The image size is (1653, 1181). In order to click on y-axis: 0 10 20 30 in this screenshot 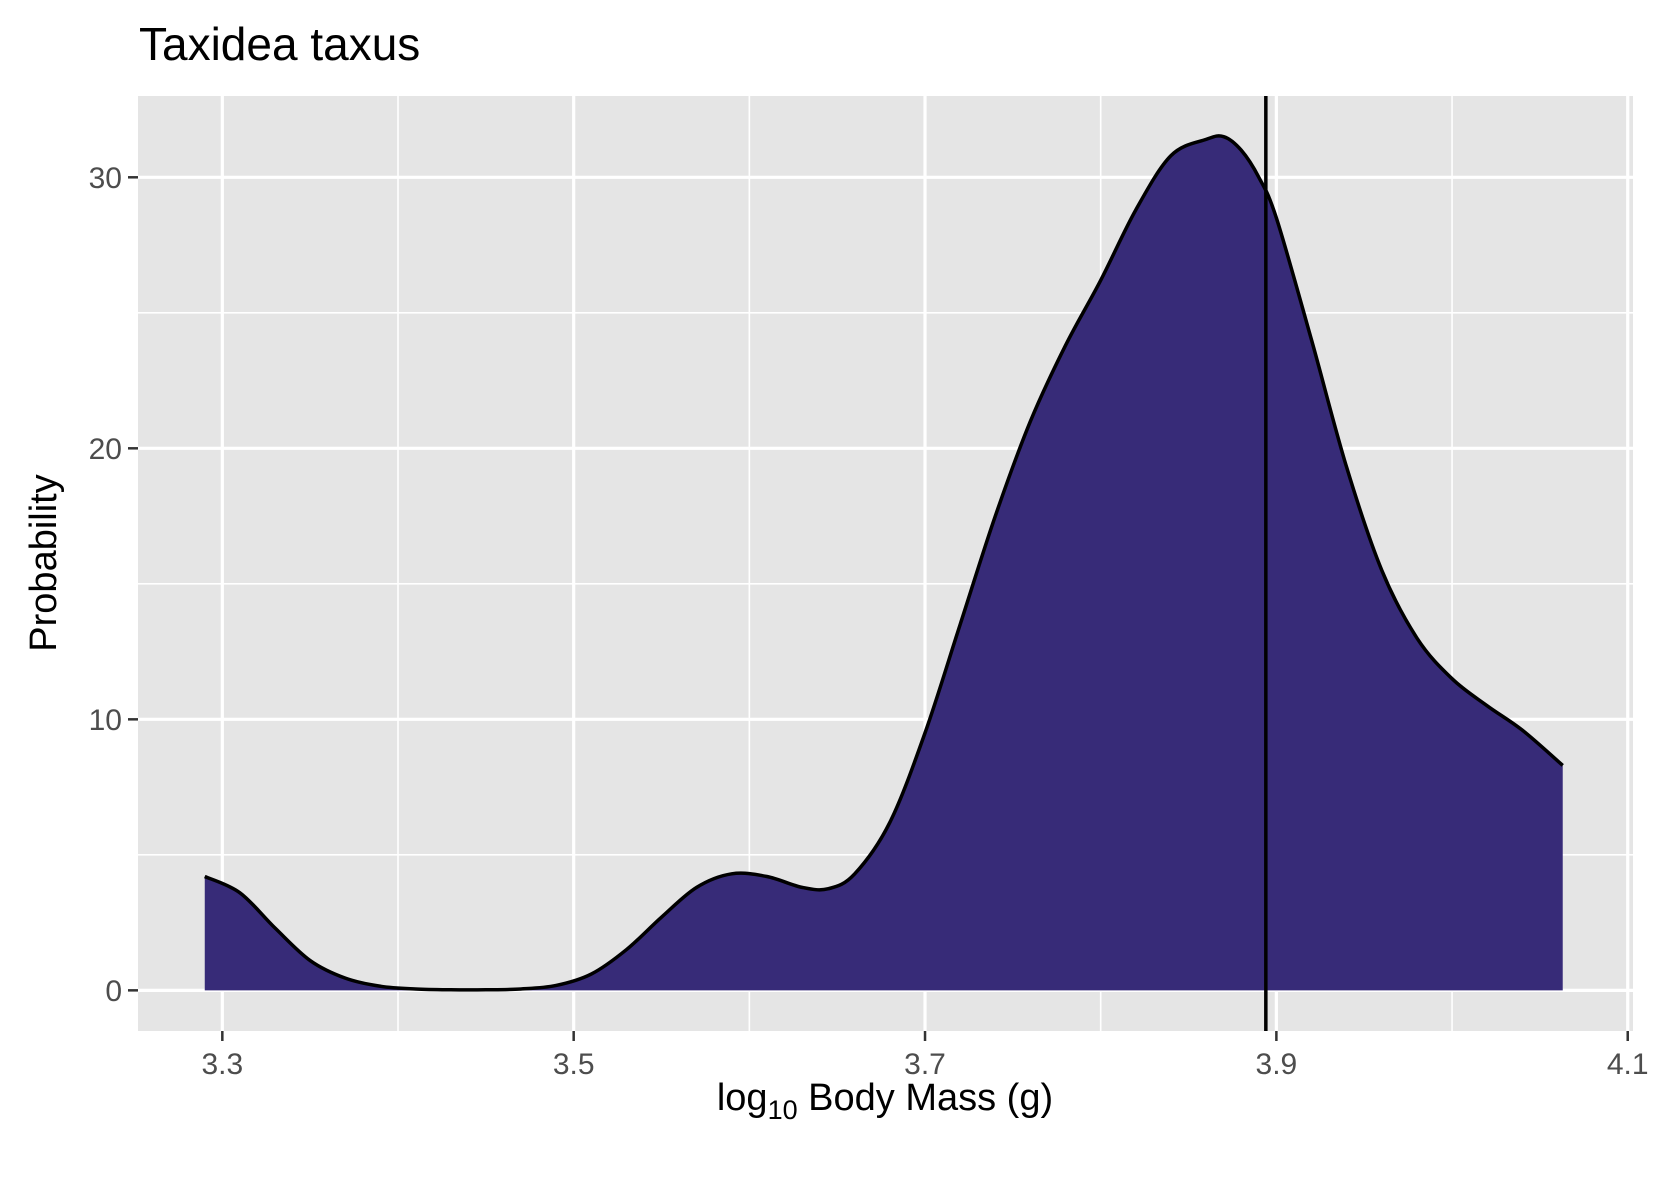, I will do `click(113, 585)`.